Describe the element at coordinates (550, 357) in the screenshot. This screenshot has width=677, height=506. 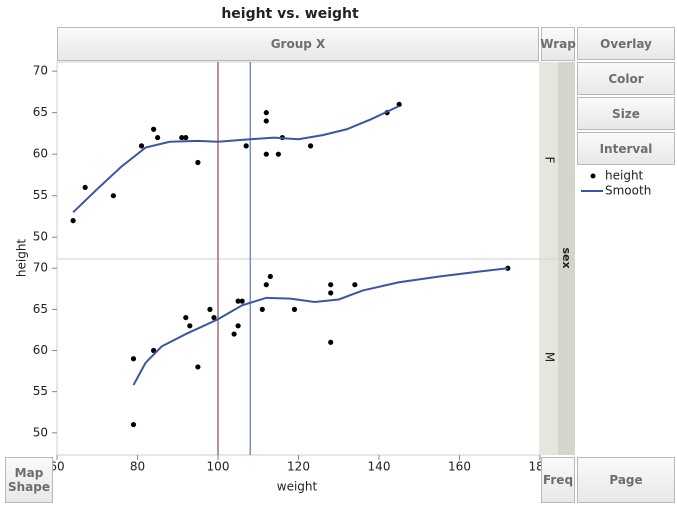
I see `facet-label: M` at that location.